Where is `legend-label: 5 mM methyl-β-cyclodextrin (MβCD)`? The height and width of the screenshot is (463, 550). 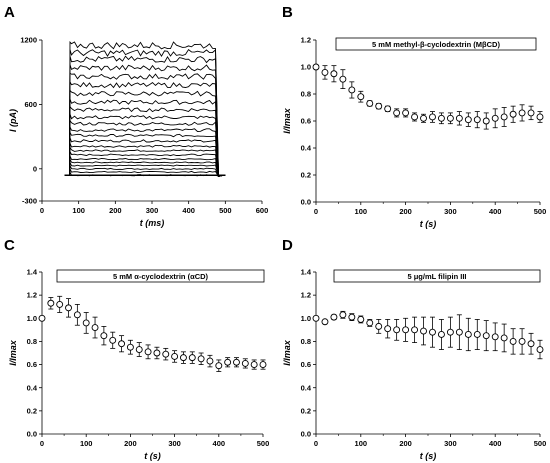
legend-label: 5 mM methyl-β-cyclodextrin (MβCD) is located at coordinates (436, 44).